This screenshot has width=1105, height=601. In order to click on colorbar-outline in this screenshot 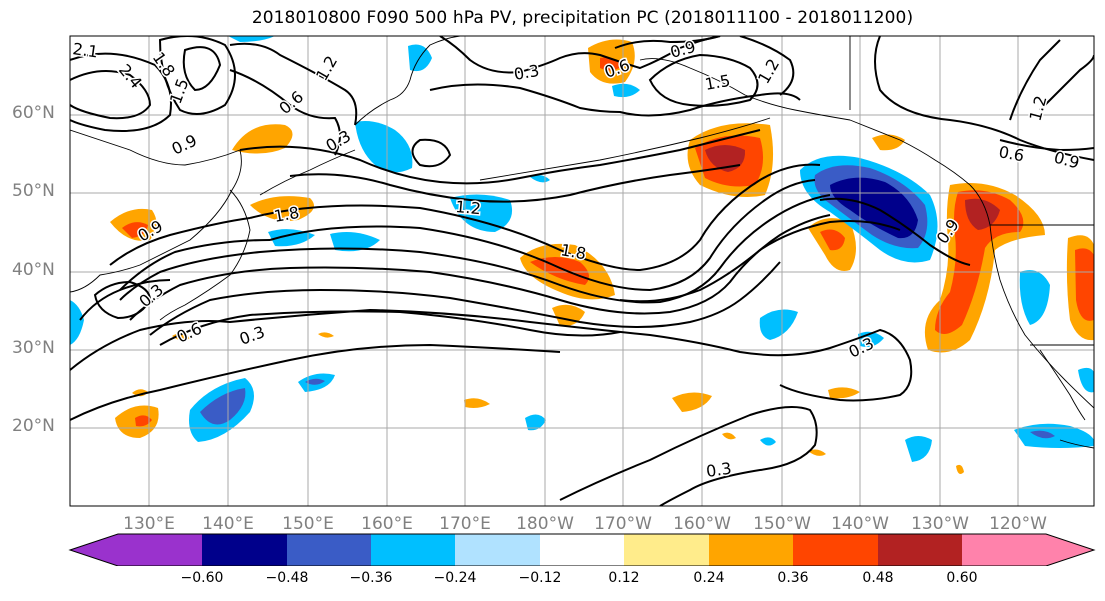, I will do `click(582, 549)`.